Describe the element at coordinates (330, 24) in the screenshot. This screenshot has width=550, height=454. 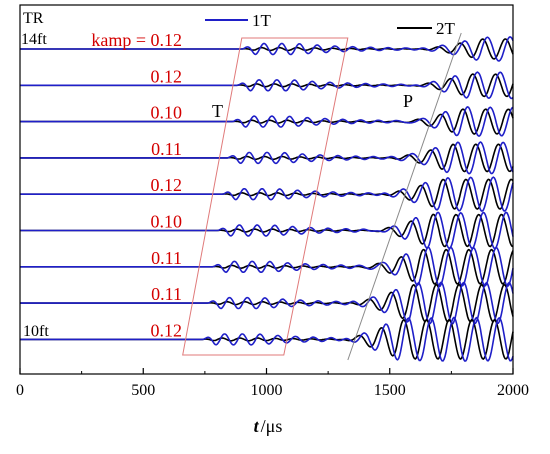
I see `legend: 1T 2T` at that location.